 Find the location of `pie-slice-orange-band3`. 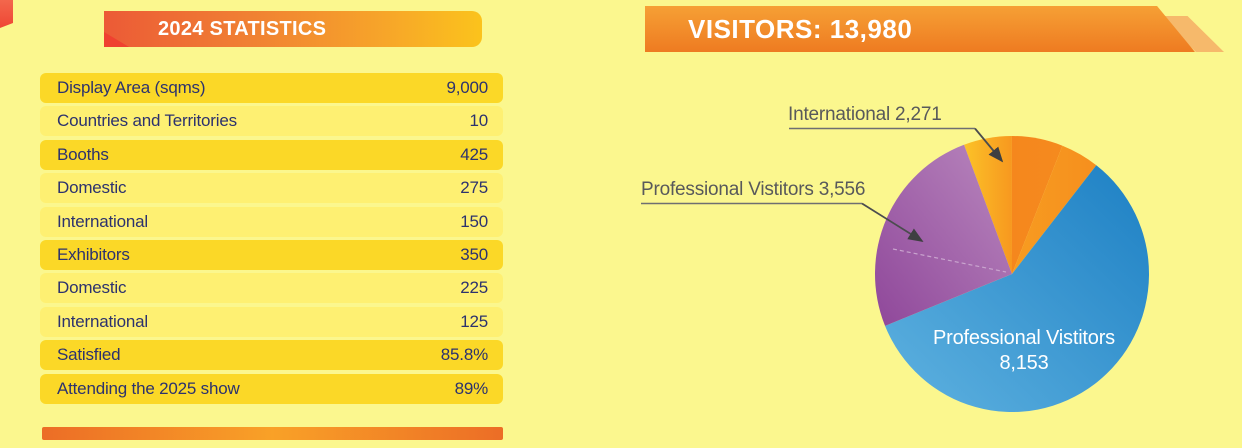

pie-slice-orange-band3 is located at coordinates (1054, 209).